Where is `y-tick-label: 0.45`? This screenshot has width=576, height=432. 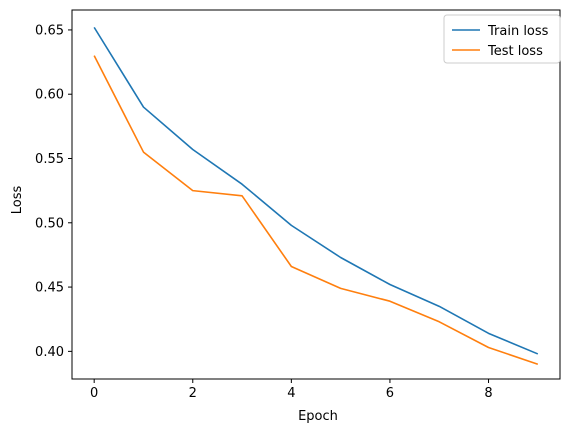
y-tick-label: 0.45 is located at coordinates (49, 288).